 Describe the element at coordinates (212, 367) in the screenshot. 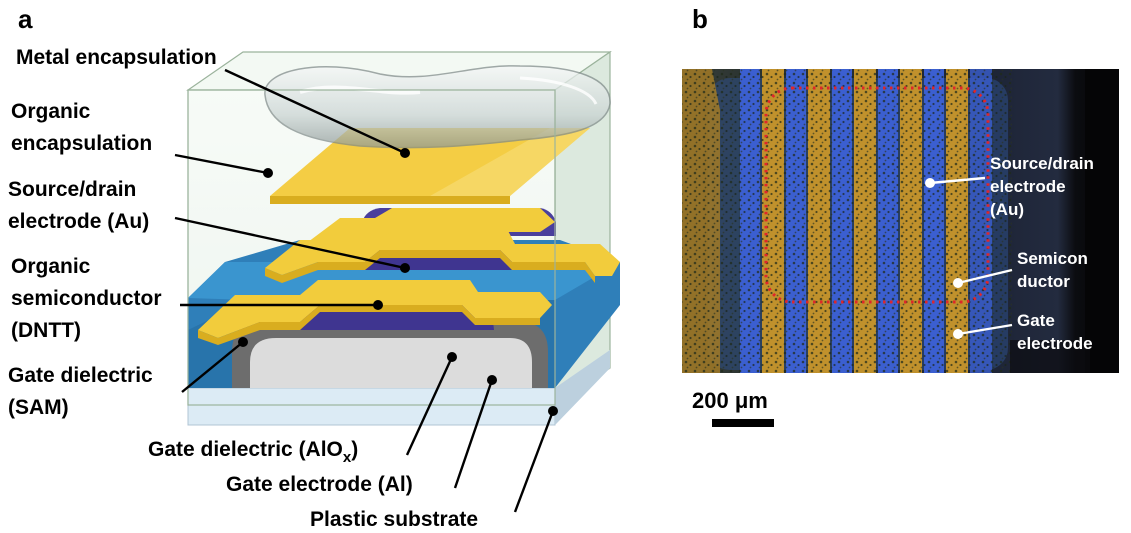

I see `leader-gate-dielectric-sam` at that location.